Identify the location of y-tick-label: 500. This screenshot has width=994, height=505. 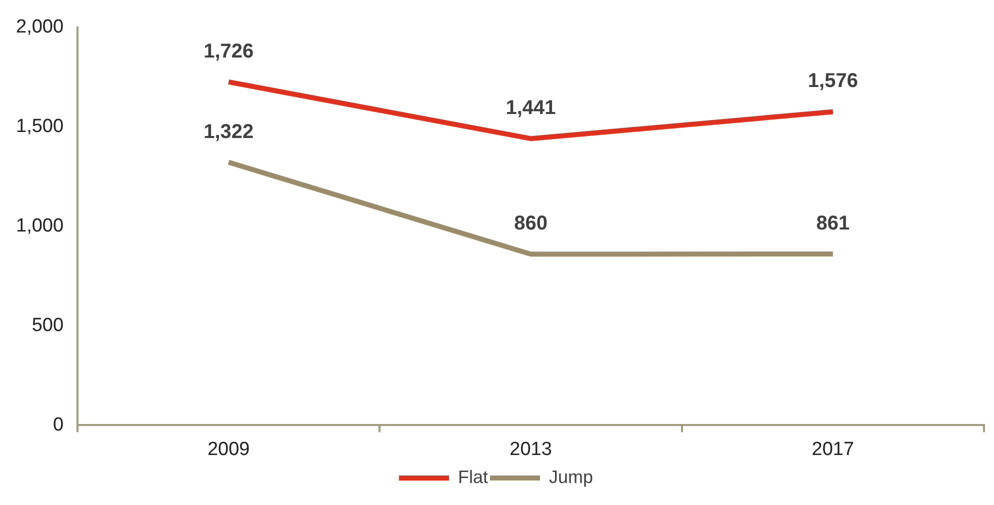
(48, 325).